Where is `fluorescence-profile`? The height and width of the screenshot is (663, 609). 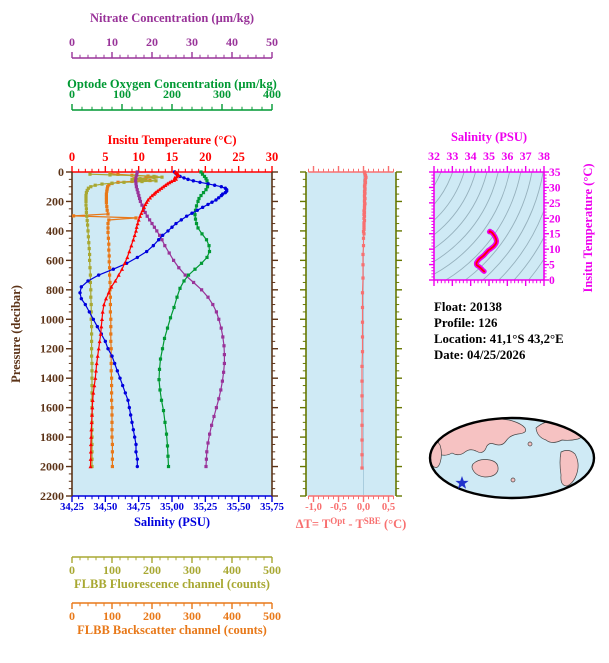 fluorescence-profile is located at coordinates (124, 320).